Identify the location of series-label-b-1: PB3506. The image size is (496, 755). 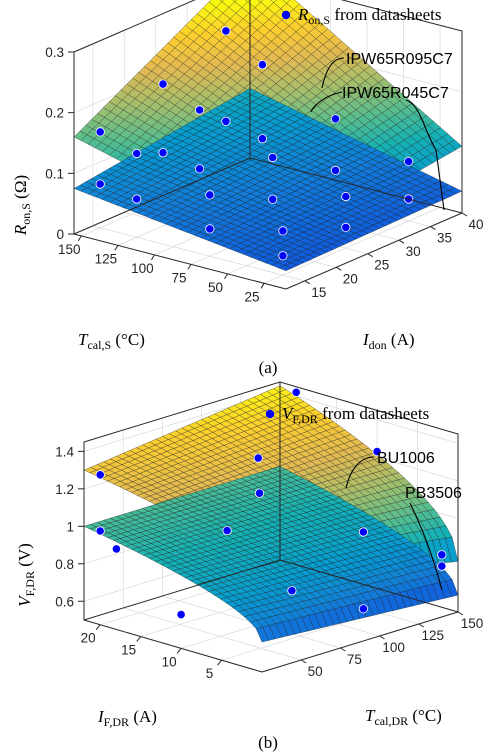
(433, 493).